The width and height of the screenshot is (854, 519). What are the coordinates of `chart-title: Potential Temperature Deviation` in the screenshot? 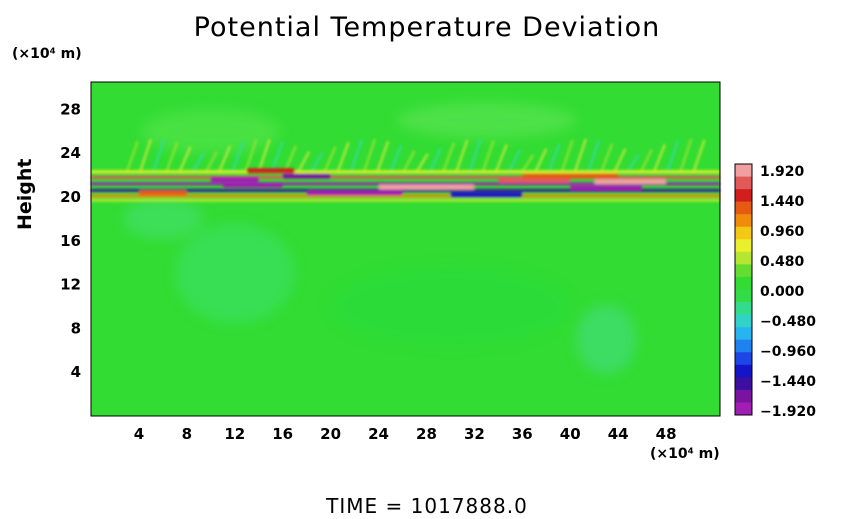 It's located at (427, 27).